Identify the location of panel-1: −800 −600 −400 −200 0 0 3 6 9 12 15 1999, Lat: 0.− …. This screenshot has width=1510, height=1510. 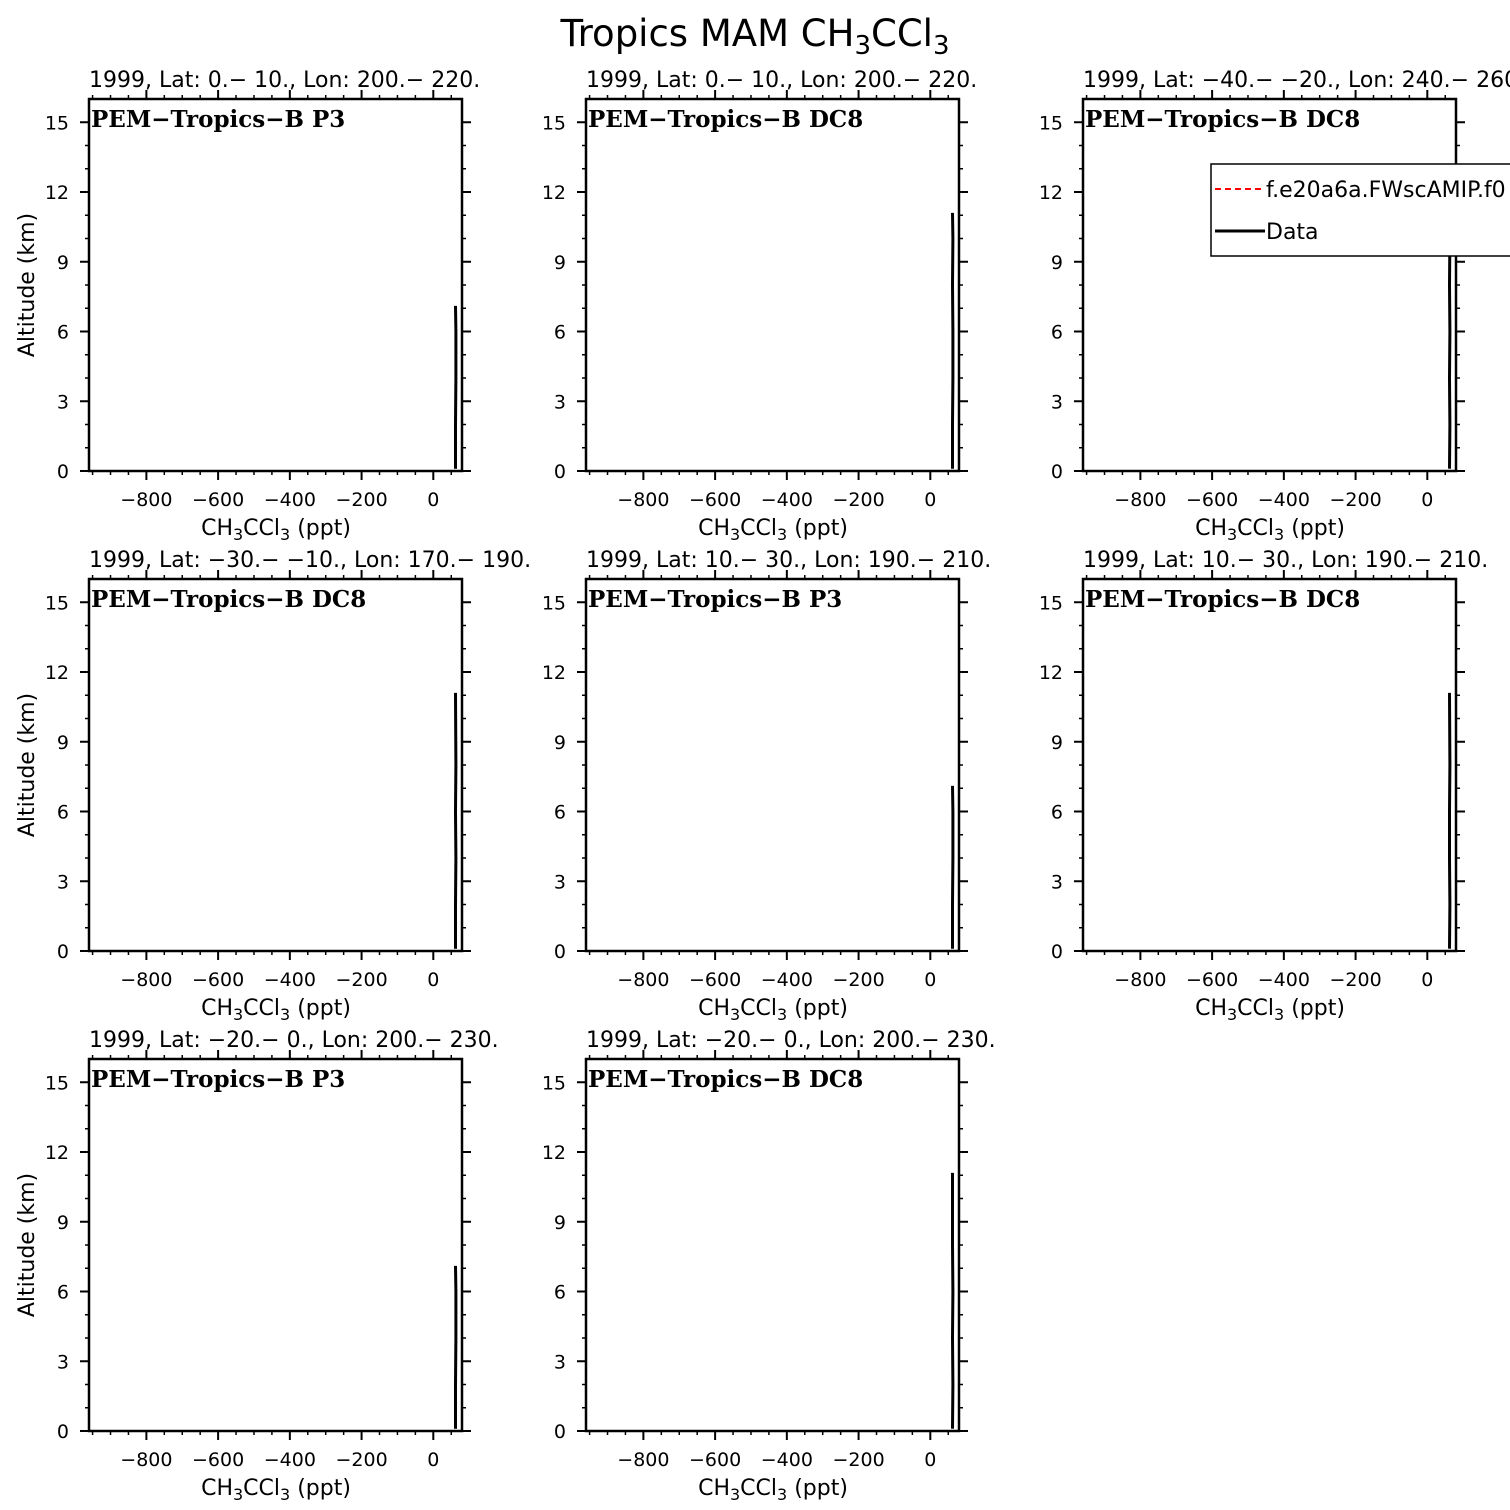
(247, 306).